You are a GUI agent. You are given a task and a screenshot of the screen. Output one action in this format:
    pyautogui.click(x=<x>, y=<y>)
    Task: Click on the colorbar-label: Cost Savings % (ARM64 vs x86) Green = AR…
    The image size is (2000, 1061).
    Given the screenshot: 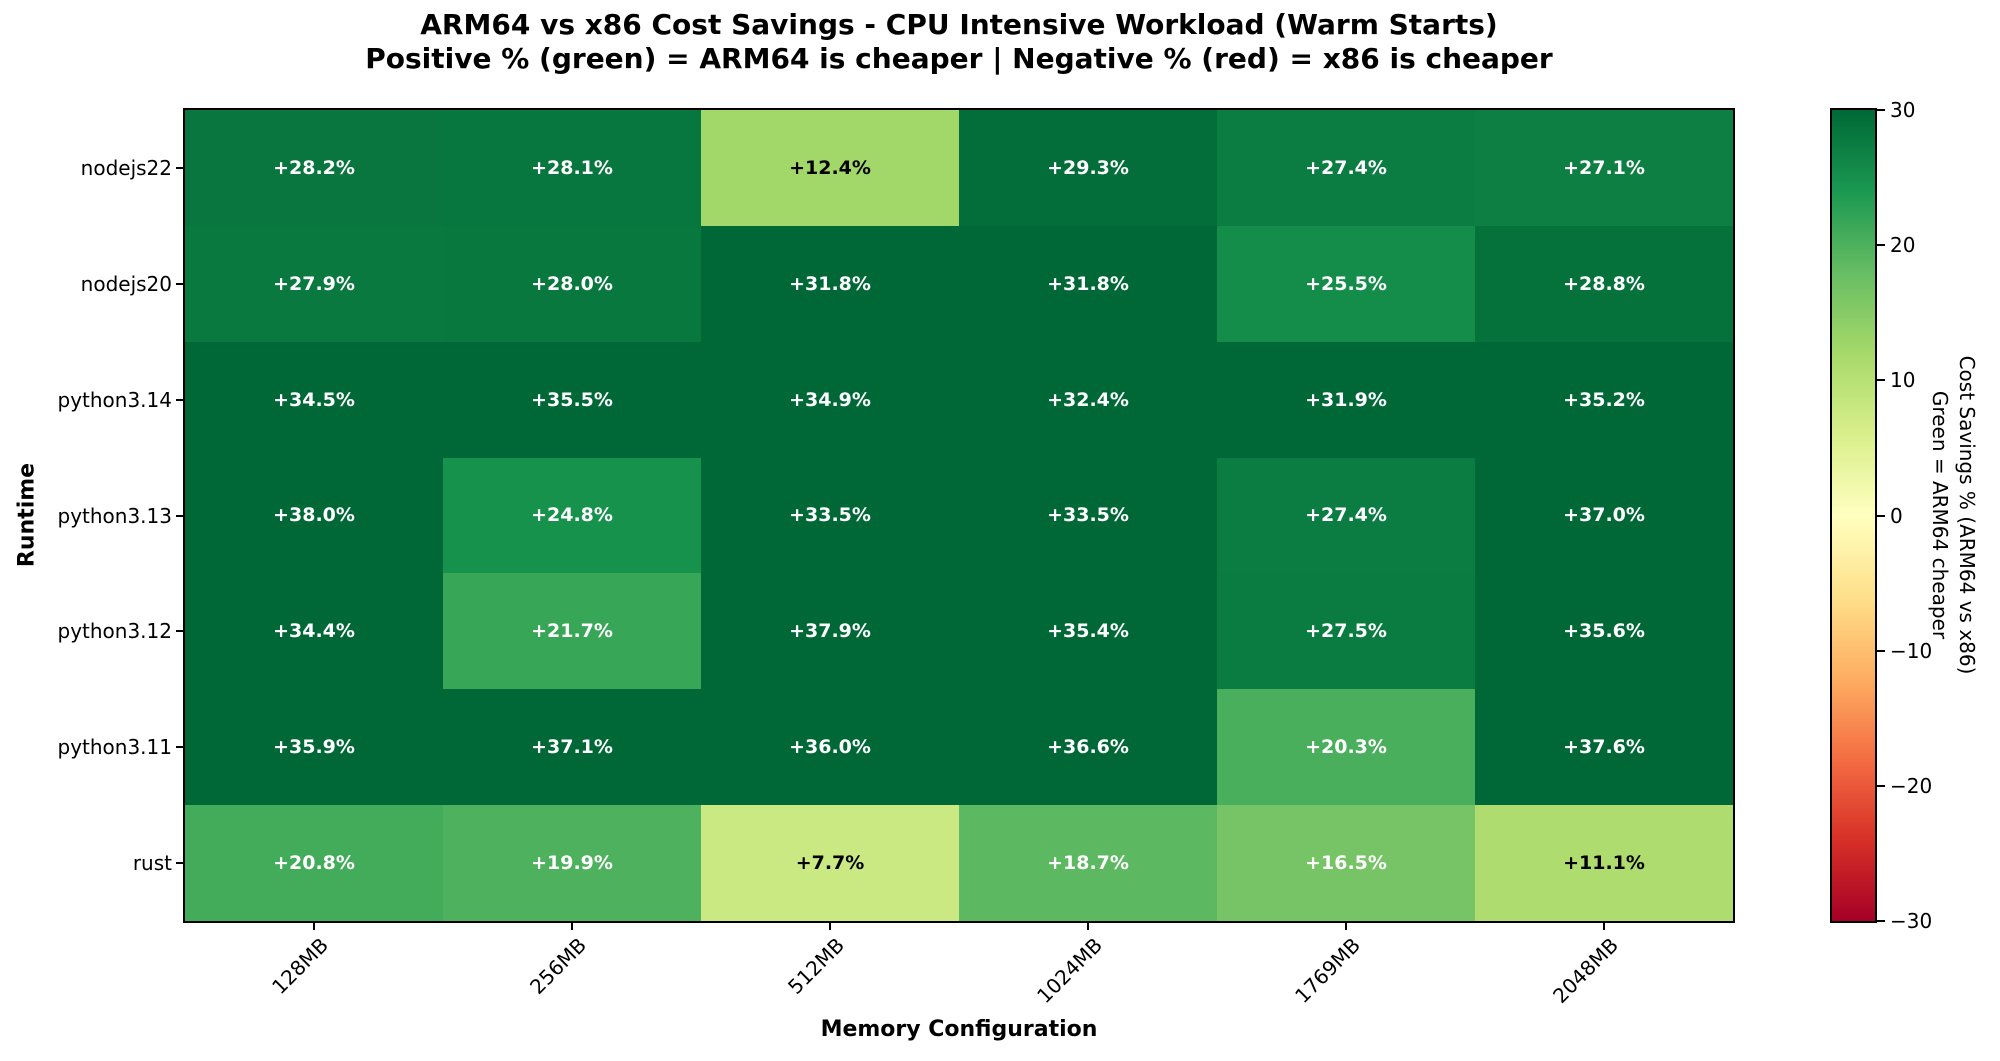 What is the action you would take?
    pyautogui.click(x=1953, y=515)
    